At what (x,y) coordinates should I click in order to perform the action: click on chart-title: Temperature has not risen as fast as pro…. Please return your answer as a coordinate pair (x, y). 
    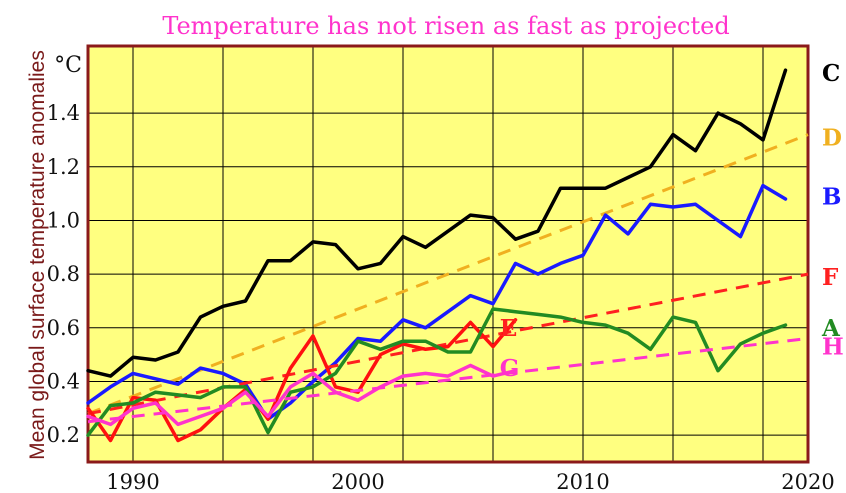
    Looking at the image, I should click on (445, 26).